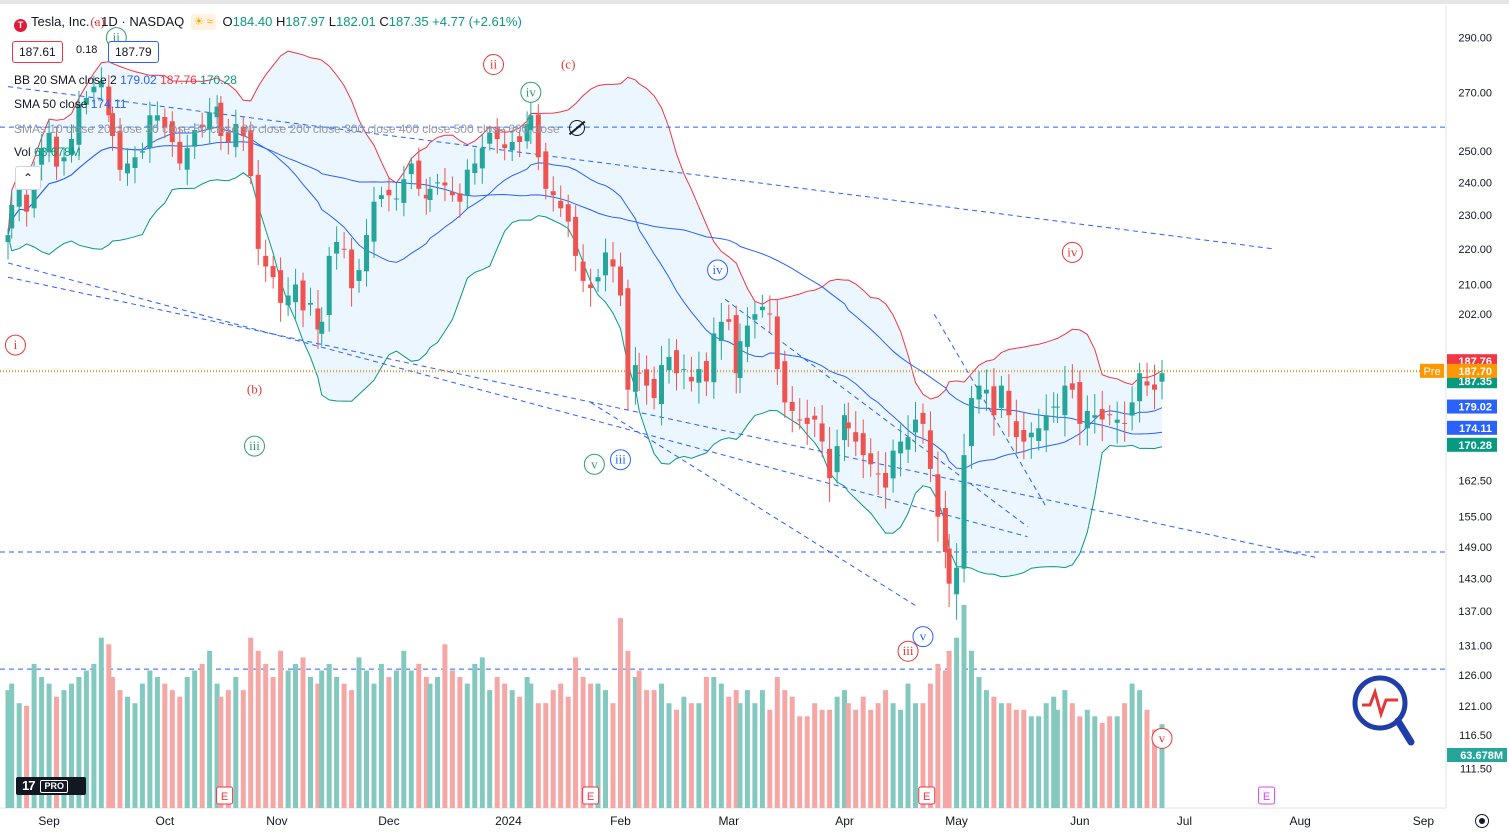 This screenshot has height=835, width=1509. What do you see at coordinates (37, 52) in the screenshot?
I see `sell-button: 187.61` at bounding box center [37, 52].